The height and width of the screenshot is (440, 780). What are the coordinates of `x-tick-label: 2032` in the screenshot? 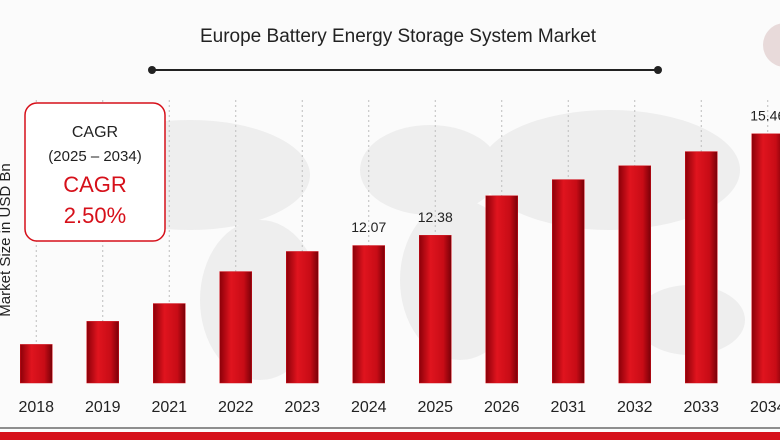 It's located at (635, 407).